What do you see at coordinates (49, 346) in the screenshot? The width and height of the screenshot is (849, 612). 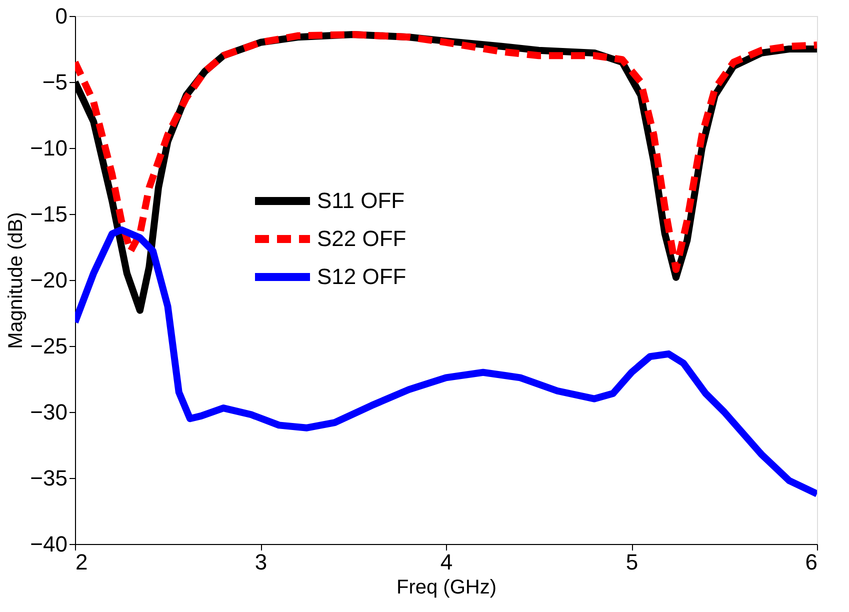 I see `y-tick-label: −25` at bounding box center [49, 346].